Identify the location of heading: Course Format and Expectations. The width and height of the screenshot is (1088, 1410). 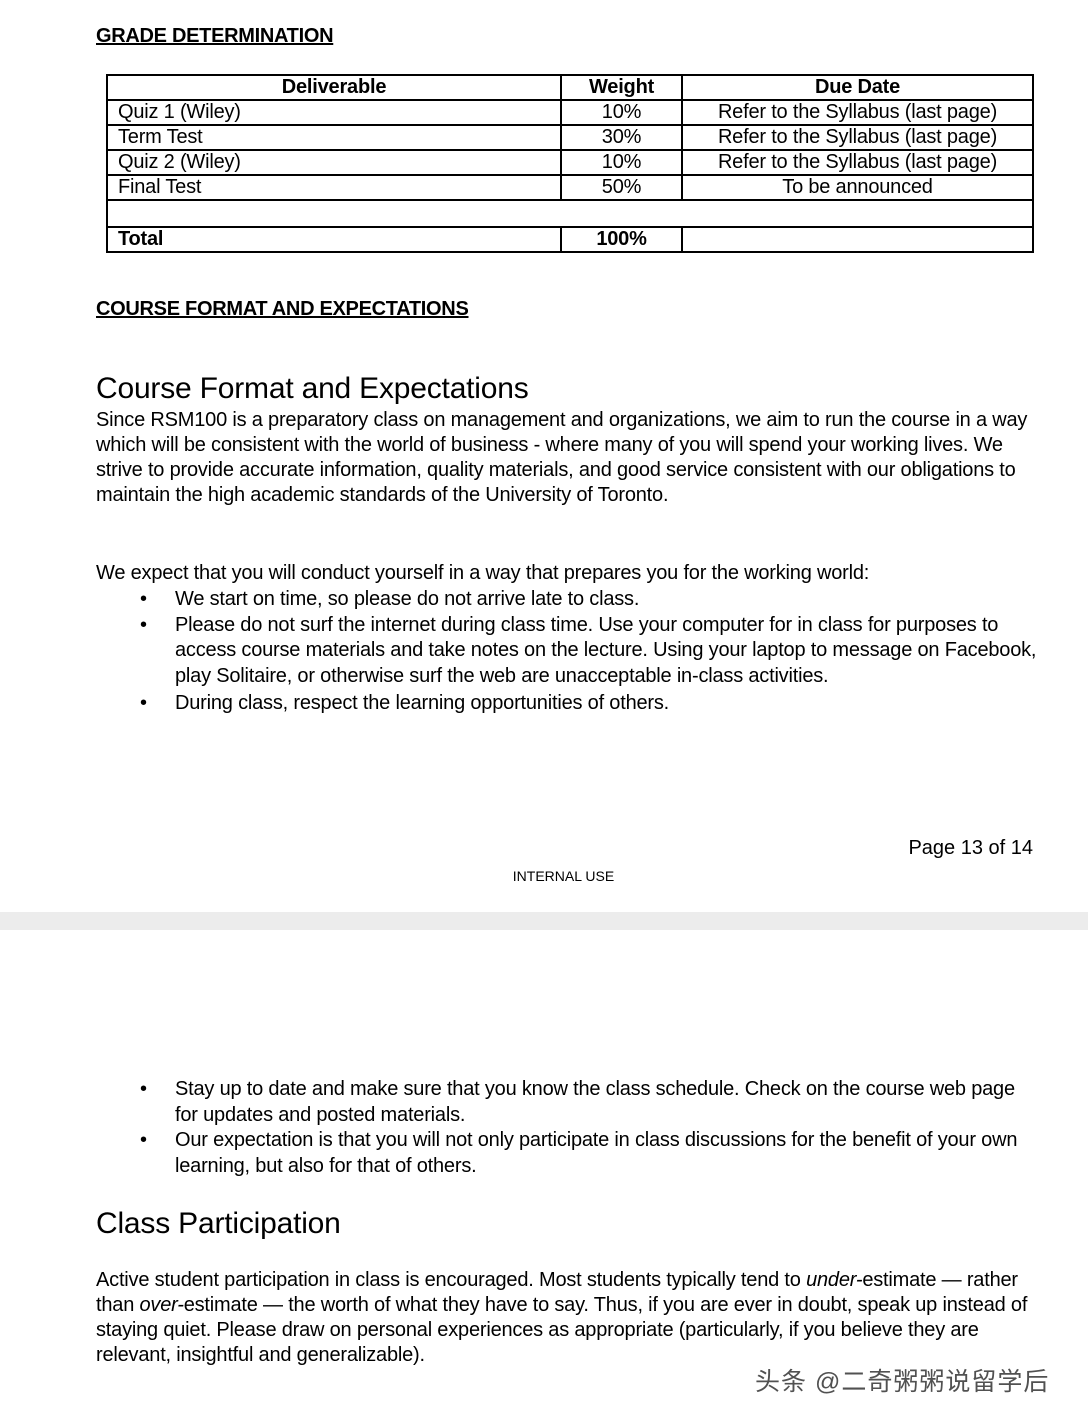
(312, 388).